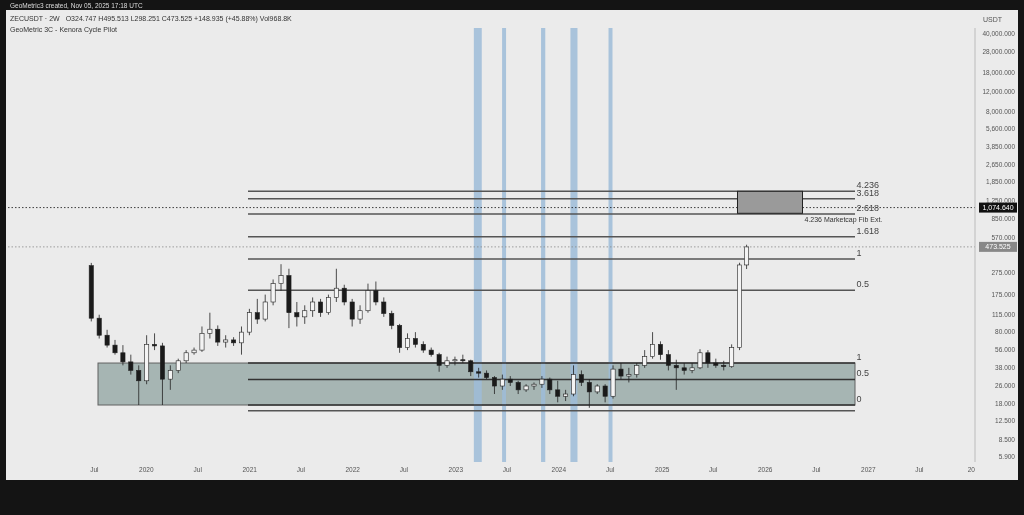 This screenshot has height=515, width=1024. Describe the element at coordinates (867, 230) in the screenshot. I see `annotation: 1.618` at that location.